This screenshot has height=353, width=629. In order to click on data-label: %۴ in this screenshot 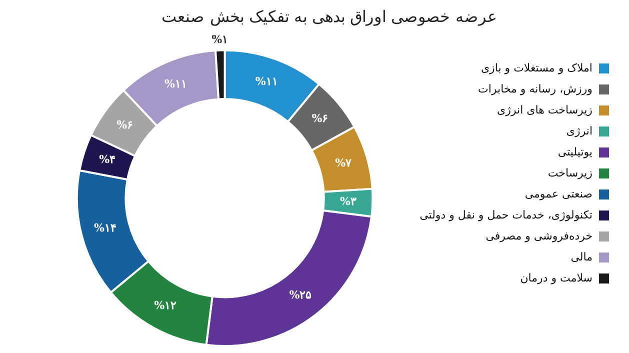, I will do `click(107, 159)`.